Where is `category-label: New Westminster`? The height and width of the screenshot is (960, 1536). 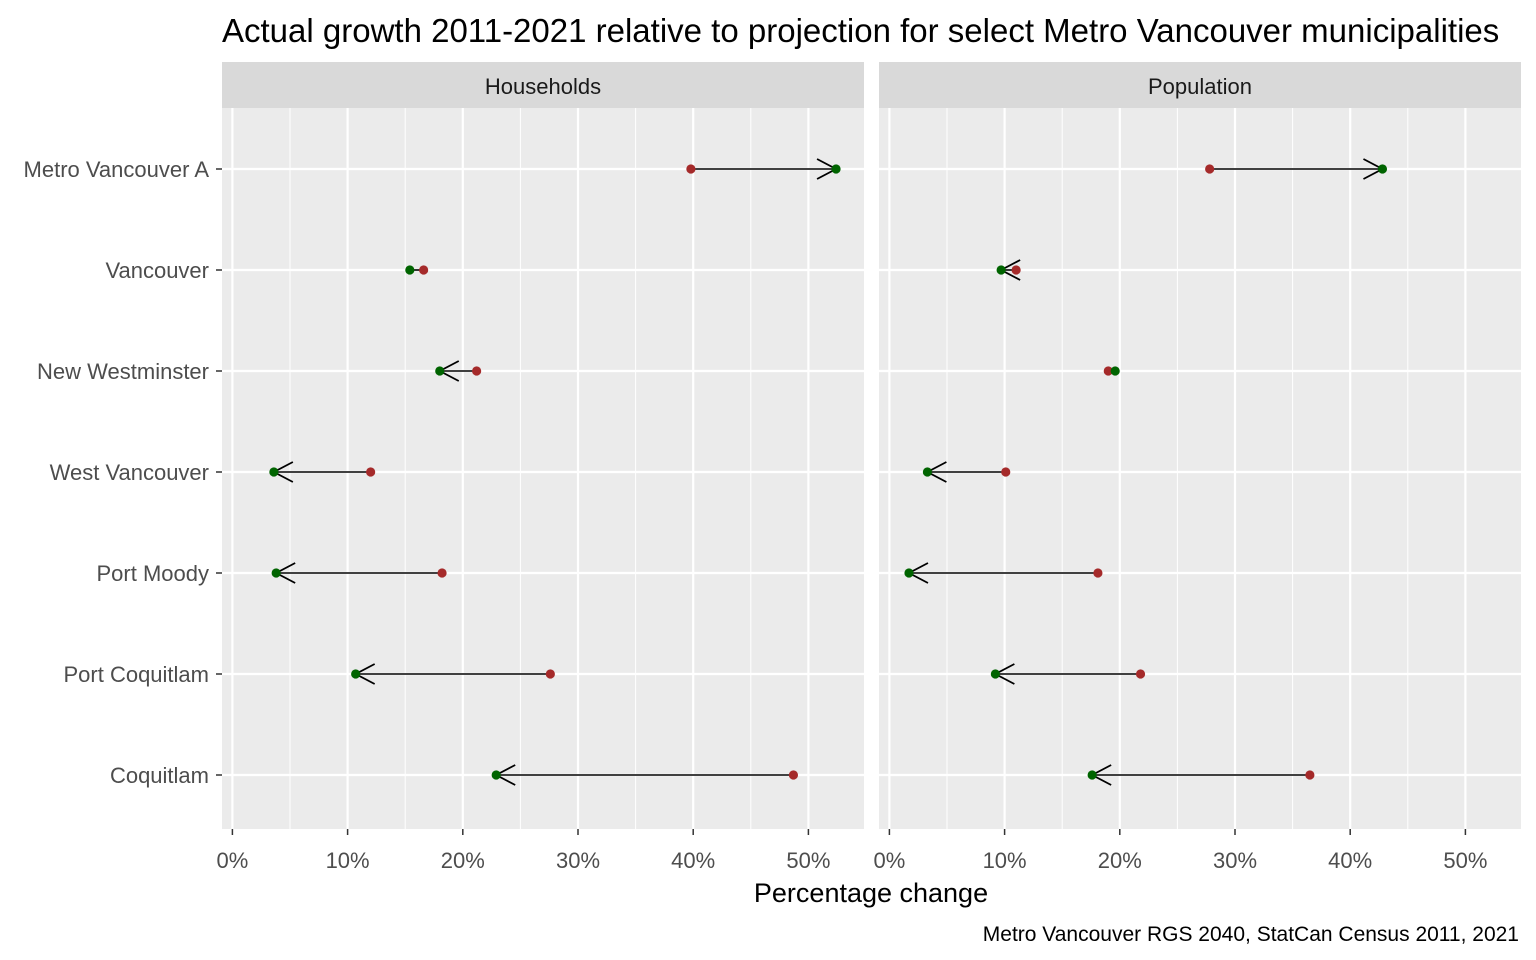 category-label: New Westminster is located at coordinates (123, 371).